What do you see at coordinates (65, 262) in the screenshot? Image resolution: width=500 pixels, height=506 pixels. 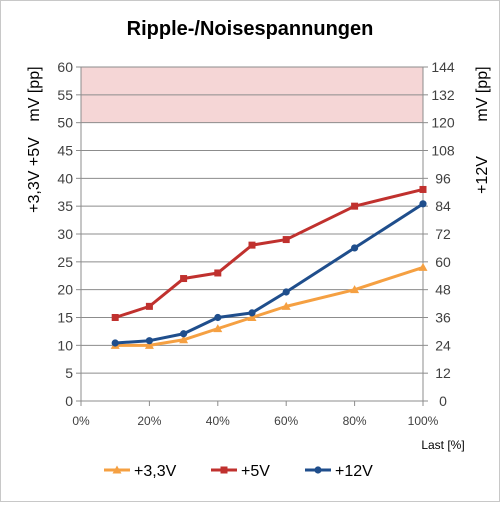 I see `y-tick-label: 25` at bounding box center [65, 262].